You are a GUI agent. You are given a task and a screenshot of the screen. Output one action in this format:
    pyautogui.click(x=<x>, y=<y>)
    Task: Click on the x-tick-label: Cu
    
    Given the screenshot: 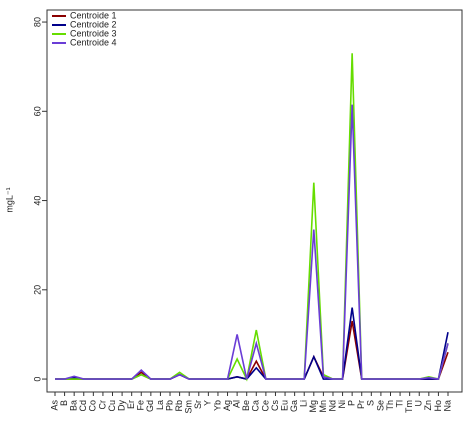 What is the action you would take?
    pyautogui.click(x=112, y=406)
    